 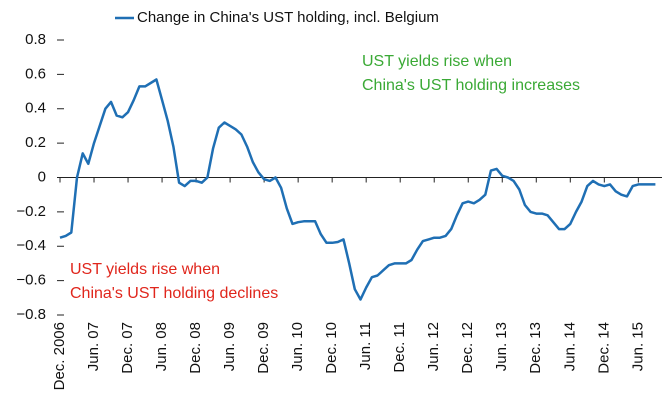 I want to click on x-tick-label: Dec. 09, so click(x=263, y=348).